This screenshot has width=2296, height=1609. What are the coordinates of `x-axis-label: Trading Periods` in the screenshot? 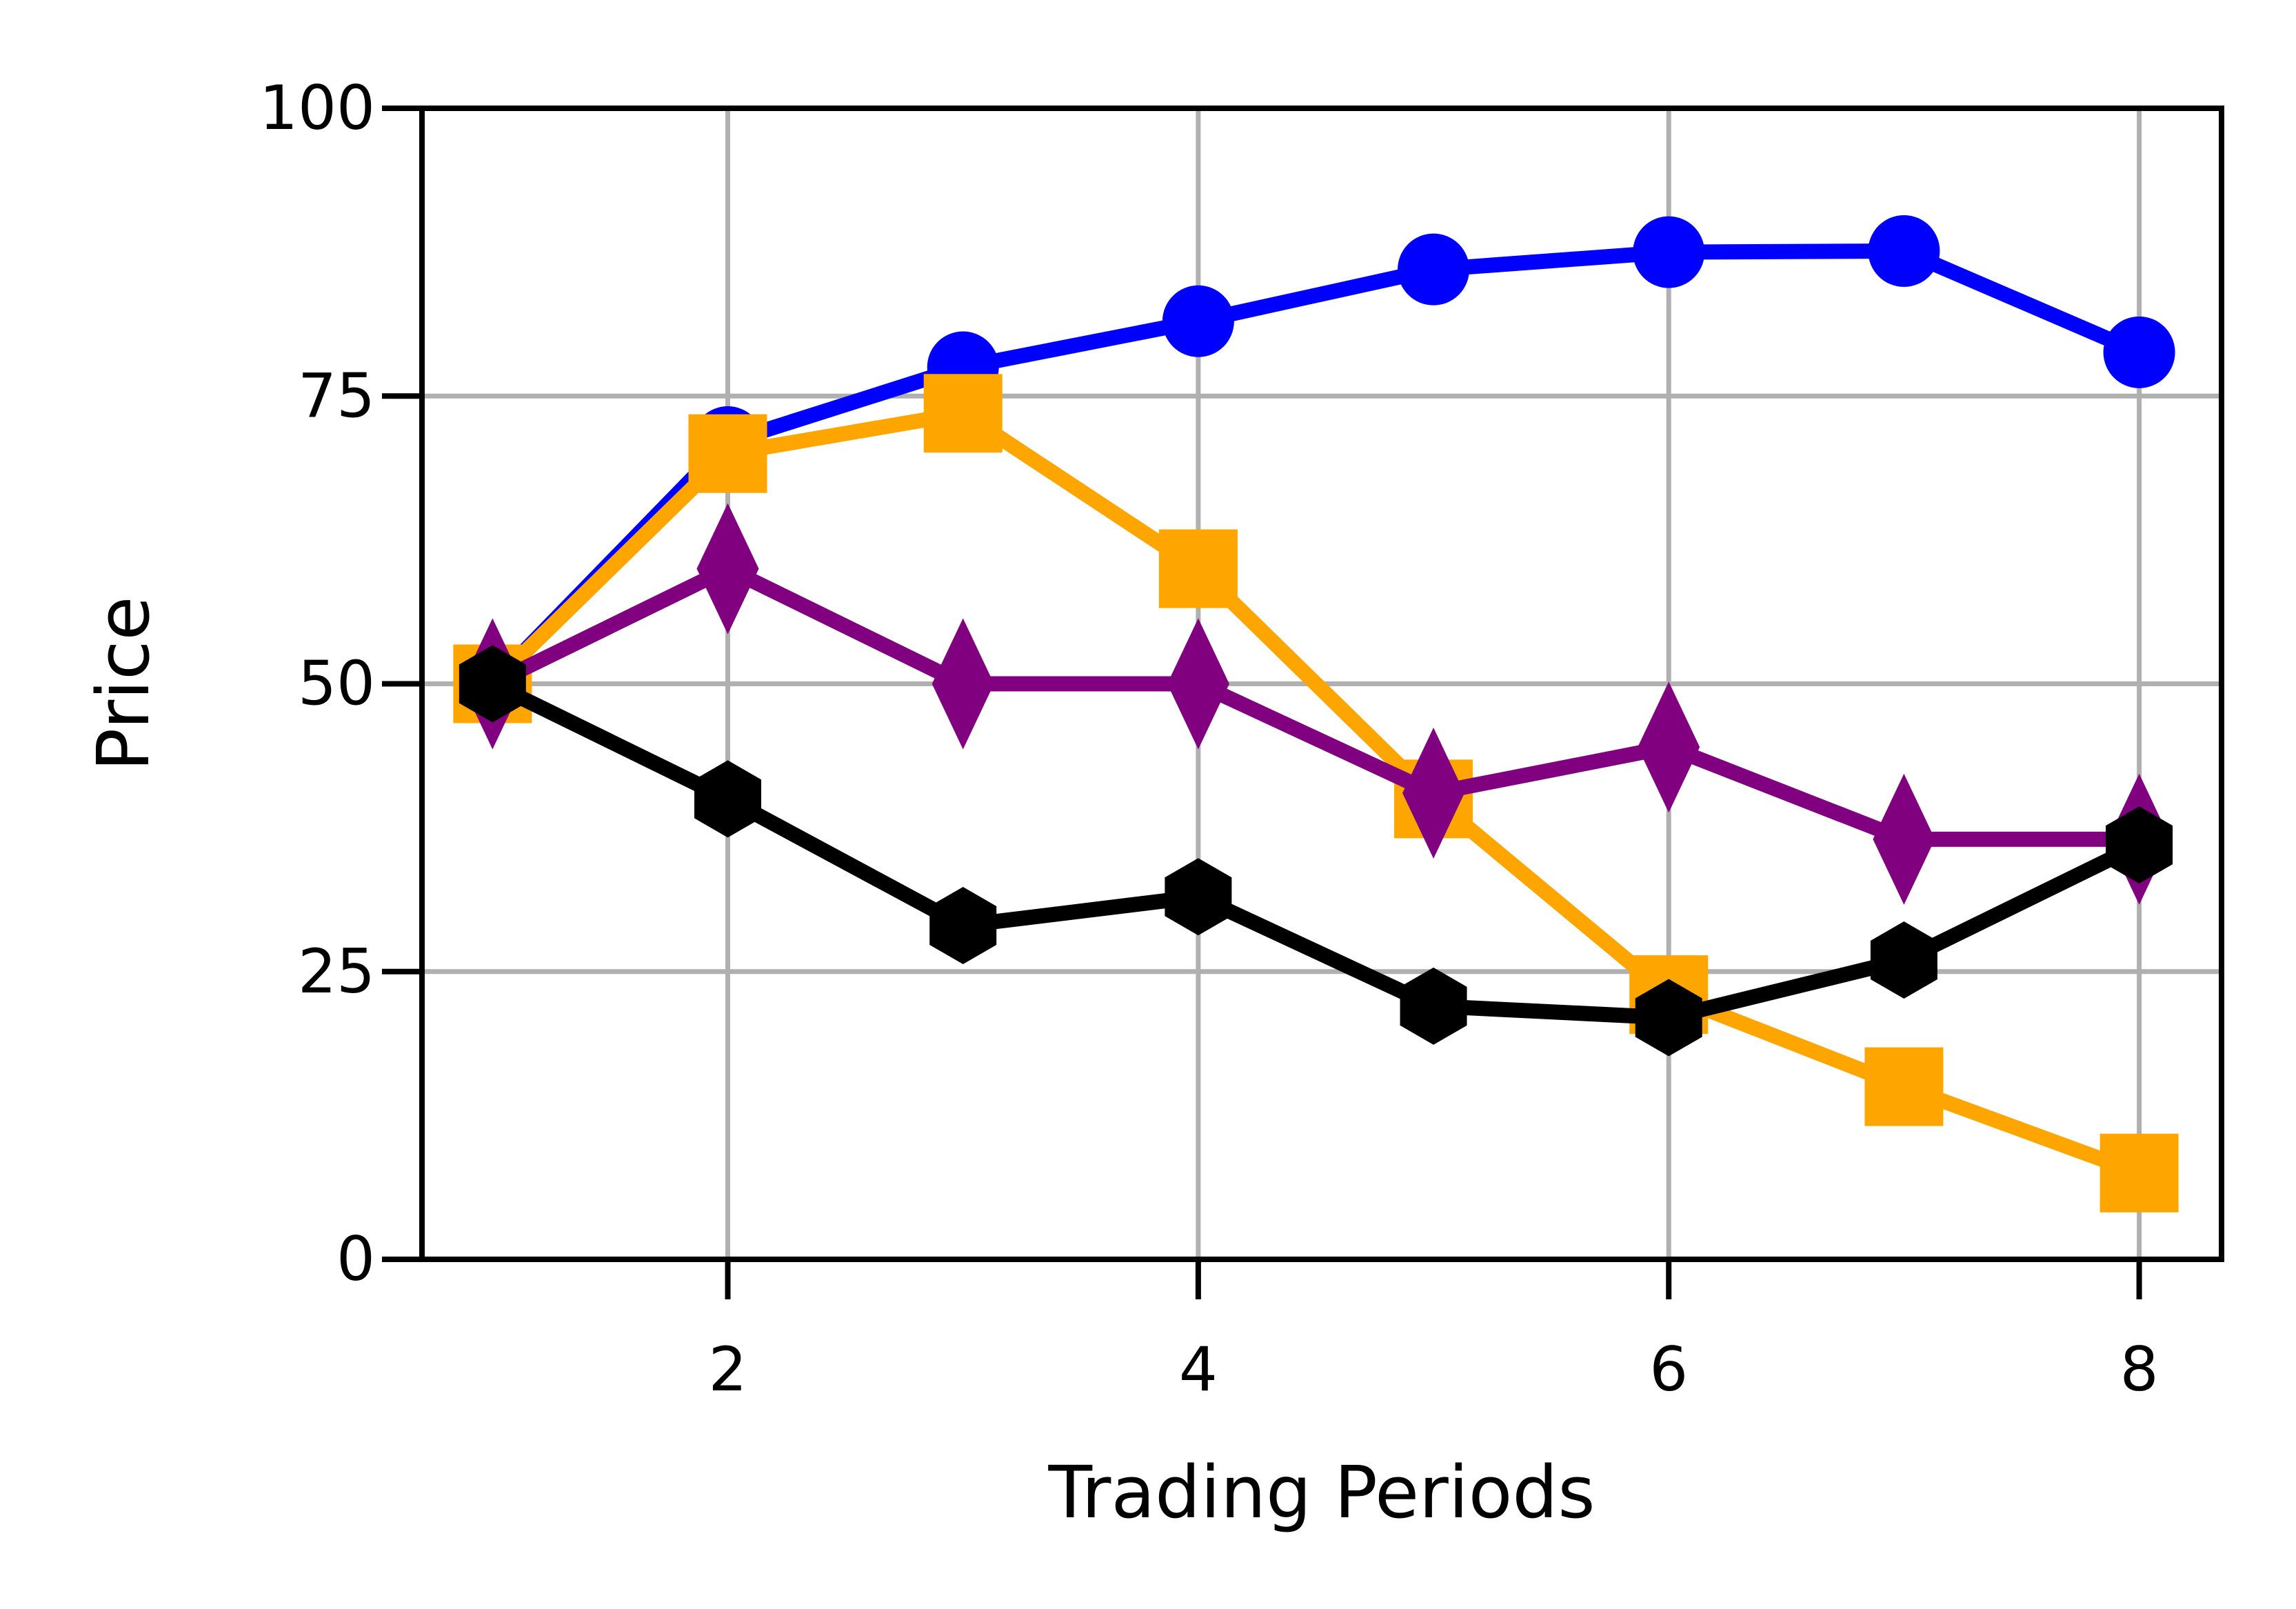 It's located at (1321, 1492).